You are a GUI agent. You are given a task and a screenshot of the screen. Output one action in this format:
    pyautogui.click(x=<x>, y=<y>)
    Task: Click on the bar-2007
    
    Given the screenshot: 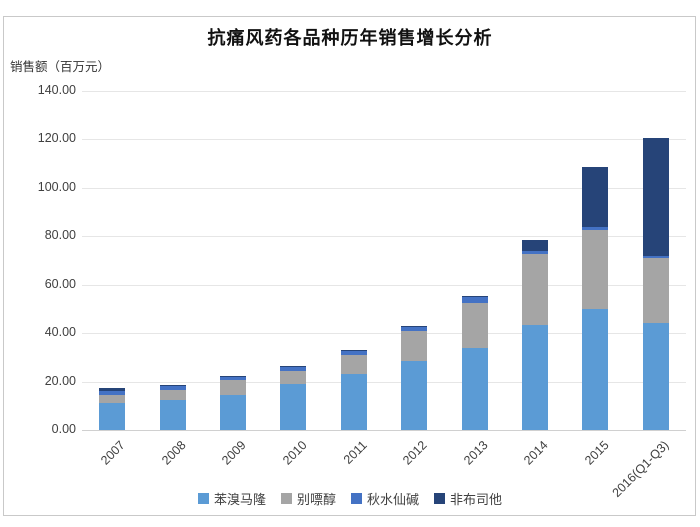 What is the action you would take?
    pyautogui.click(x=112, y=260)
    